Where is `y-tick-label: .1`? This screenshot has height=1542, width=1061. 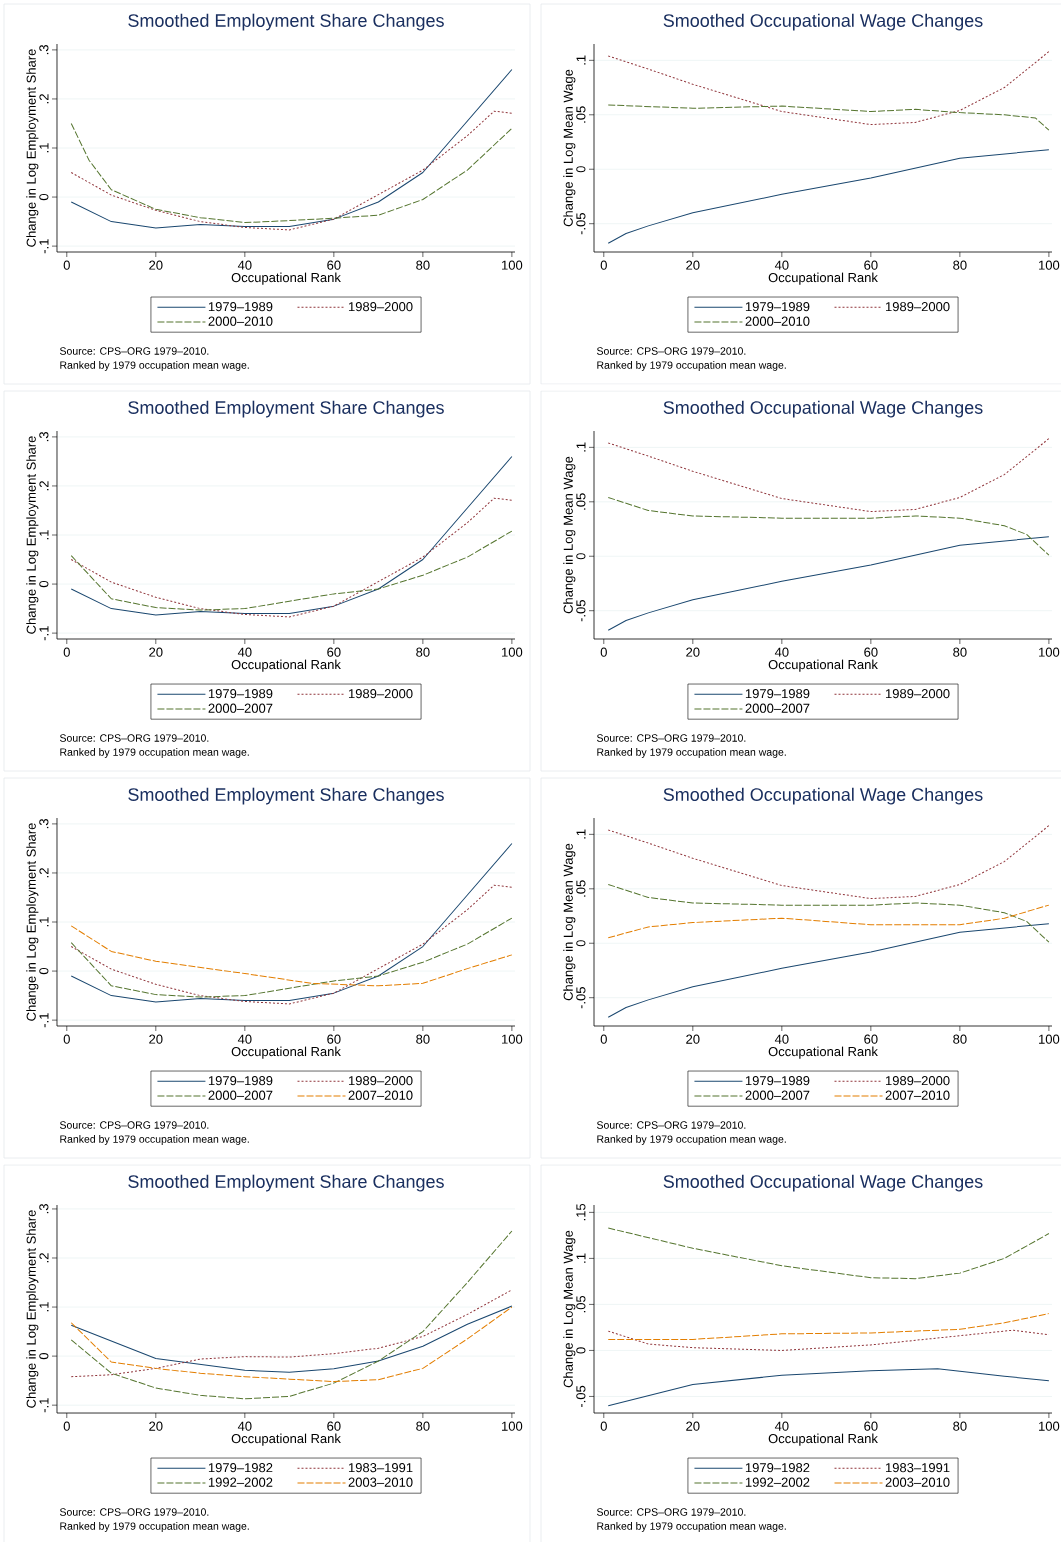
y-tick-label: .1 is located at coordinates (581, 60).